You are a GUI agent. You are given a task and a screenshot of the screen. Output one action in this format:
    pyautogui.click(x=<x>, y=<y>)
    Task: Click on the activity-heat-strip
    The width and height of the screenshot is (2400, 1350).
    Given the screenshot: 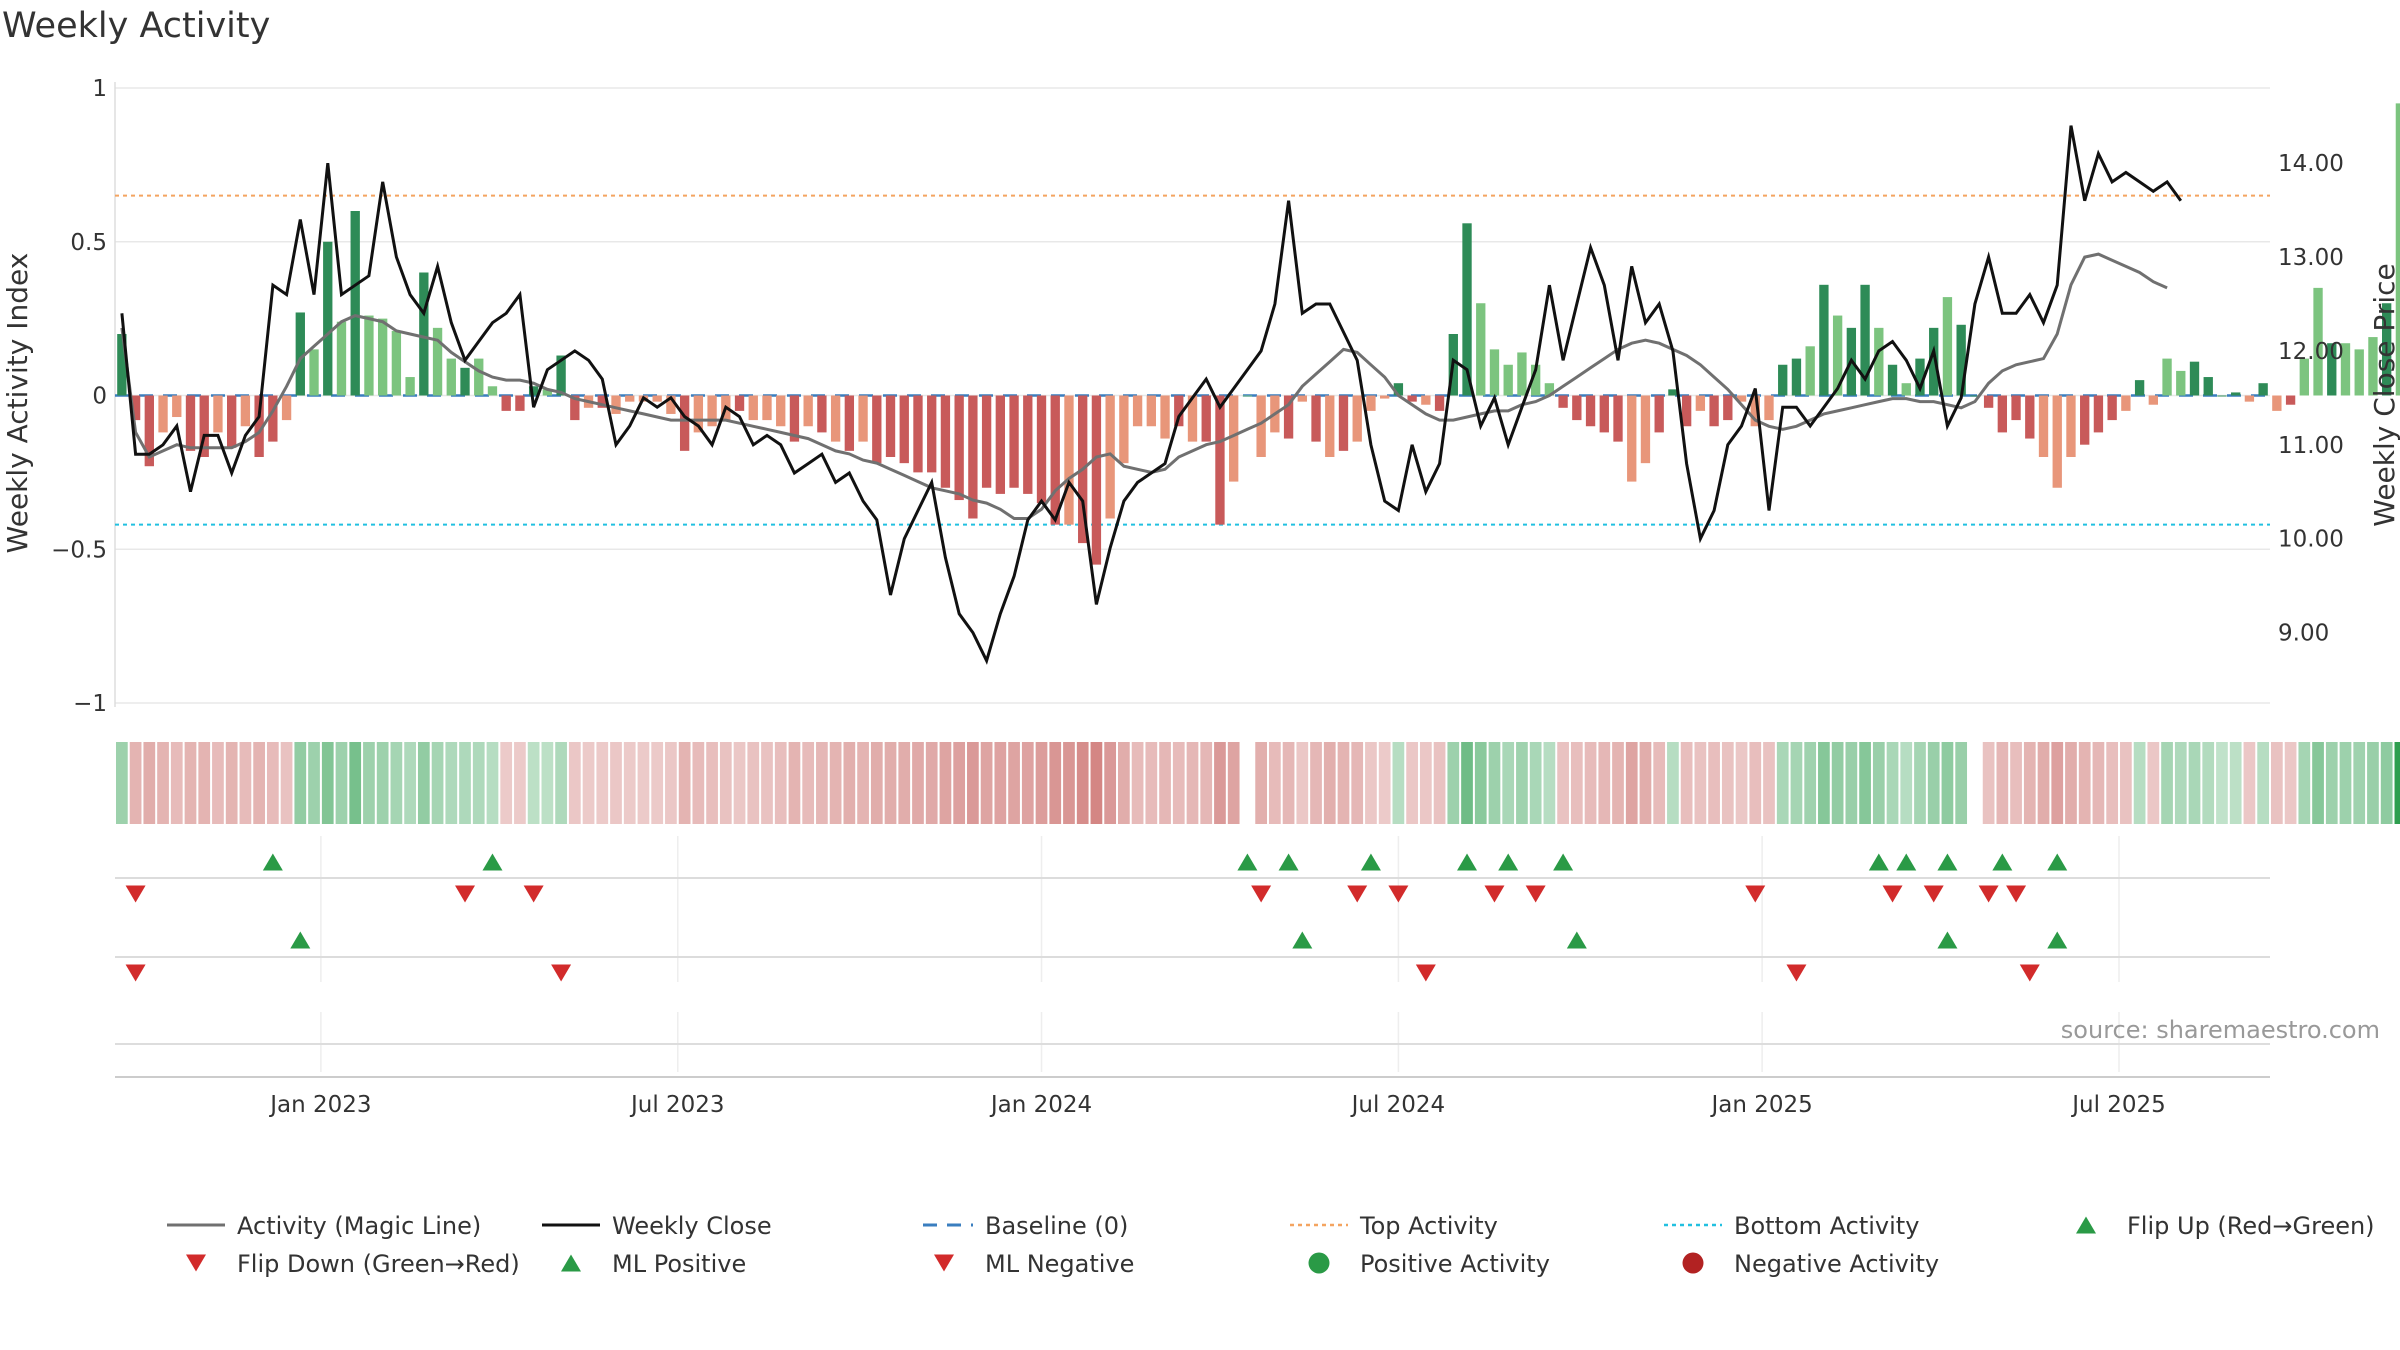 What is the action you would take?
    pyautogui.click(x=1258, y=783)
    